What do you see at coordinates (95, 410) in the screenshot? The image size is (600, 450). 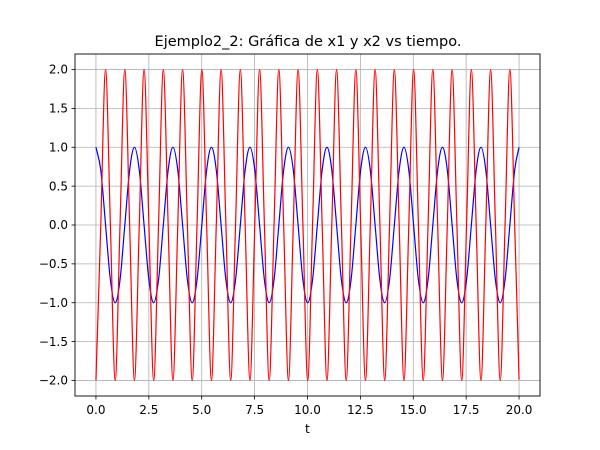 I see `x-tick-label: 0.0` at bounding box center [95, 410].